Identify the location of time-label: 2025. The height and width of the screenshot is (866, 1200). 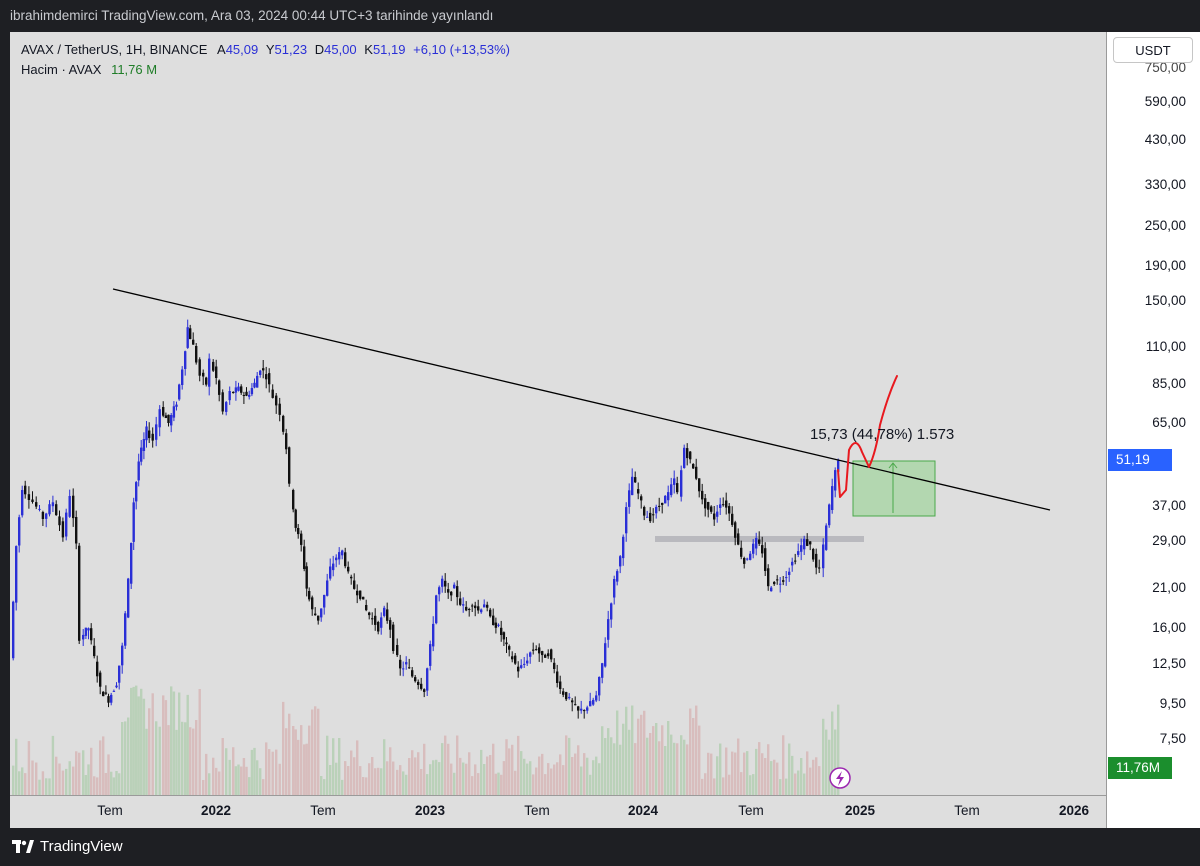
(860, 810).